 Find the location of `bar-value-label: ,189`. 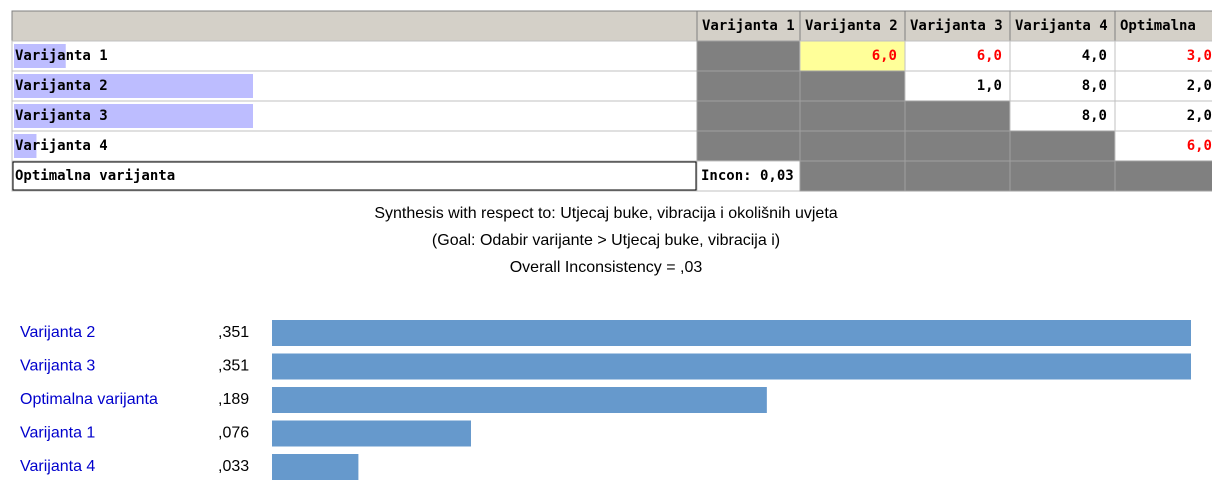

bar-value-label: ,189 is located at coordinates (233, 399).